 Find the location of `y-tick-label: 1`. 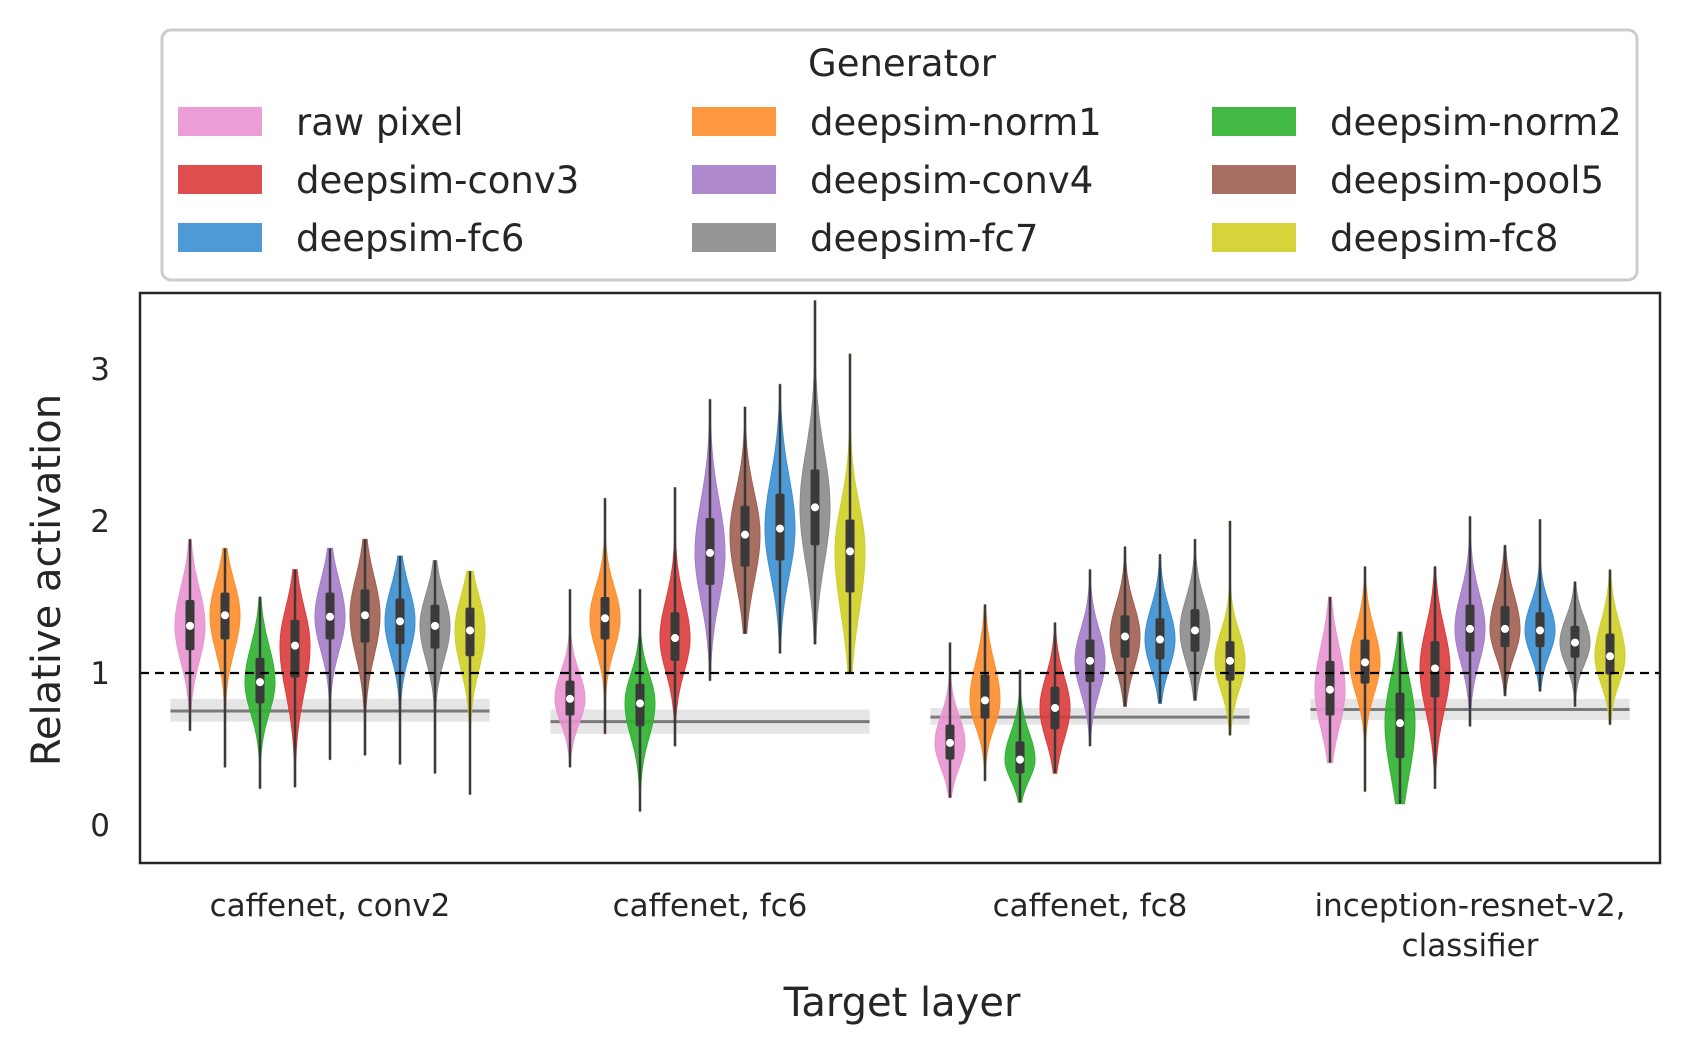

y-tick-label: 1 is located at coordinates (100, 674).